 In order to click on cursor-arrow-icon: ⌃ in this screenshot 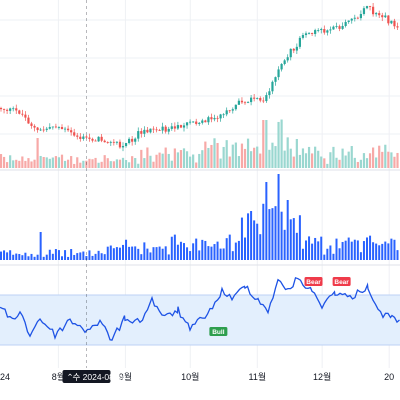, I will do `click(69, 377)`.